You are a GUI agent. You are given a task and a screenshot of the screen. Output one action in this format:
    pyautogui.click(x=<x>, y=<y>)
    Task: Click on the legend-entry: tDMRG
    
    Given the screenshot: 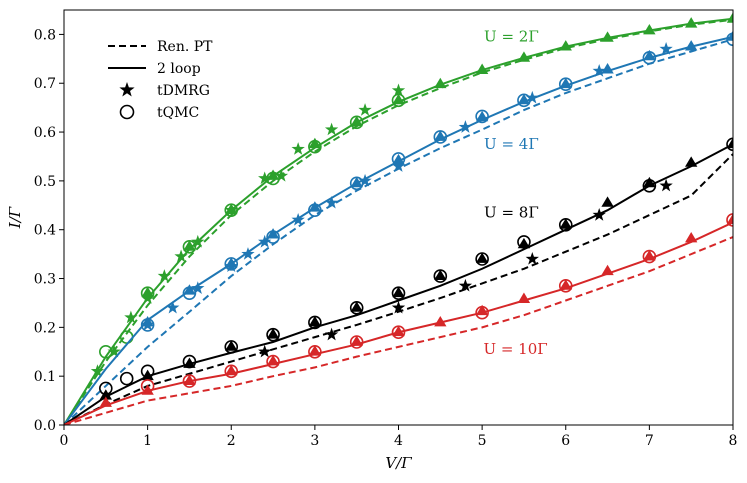 What is the action you would take?
    pyautogui.click(x=164, y=90)
    